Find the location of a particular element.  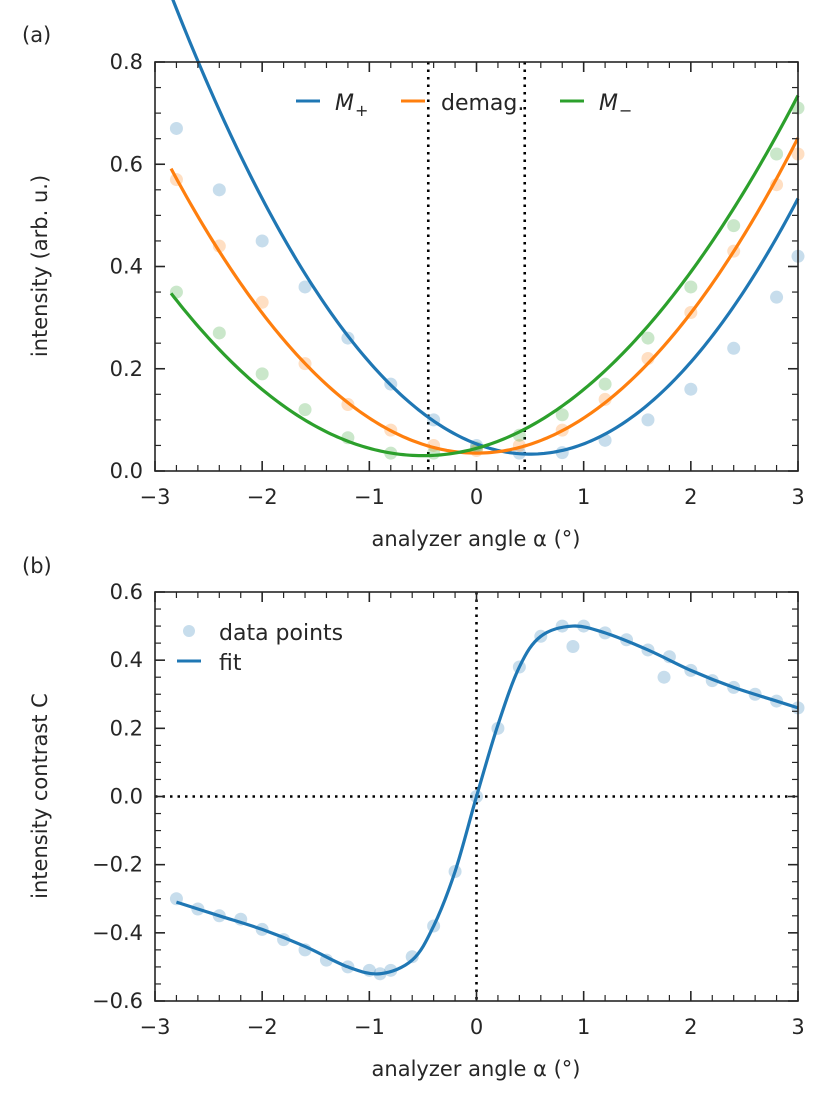

legend-demag-label: demag. is located at coordinates (482, 103).